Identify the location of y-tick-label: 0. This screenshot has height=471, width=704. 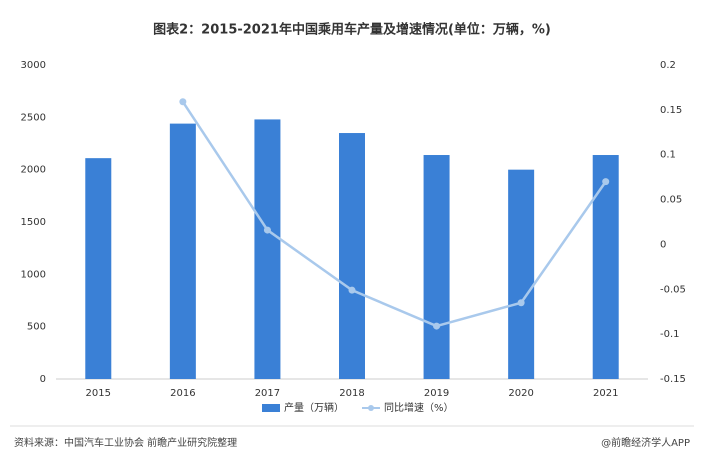
(43, 379).